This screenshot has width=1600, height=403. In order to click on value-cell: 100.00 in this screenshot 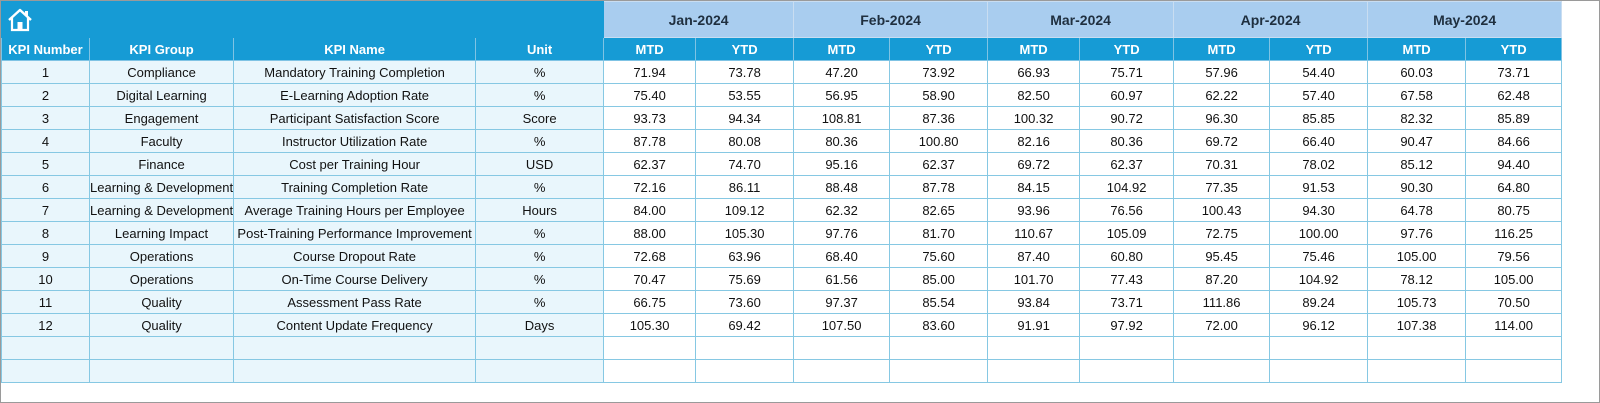, I will do `click(1319, 233)`.